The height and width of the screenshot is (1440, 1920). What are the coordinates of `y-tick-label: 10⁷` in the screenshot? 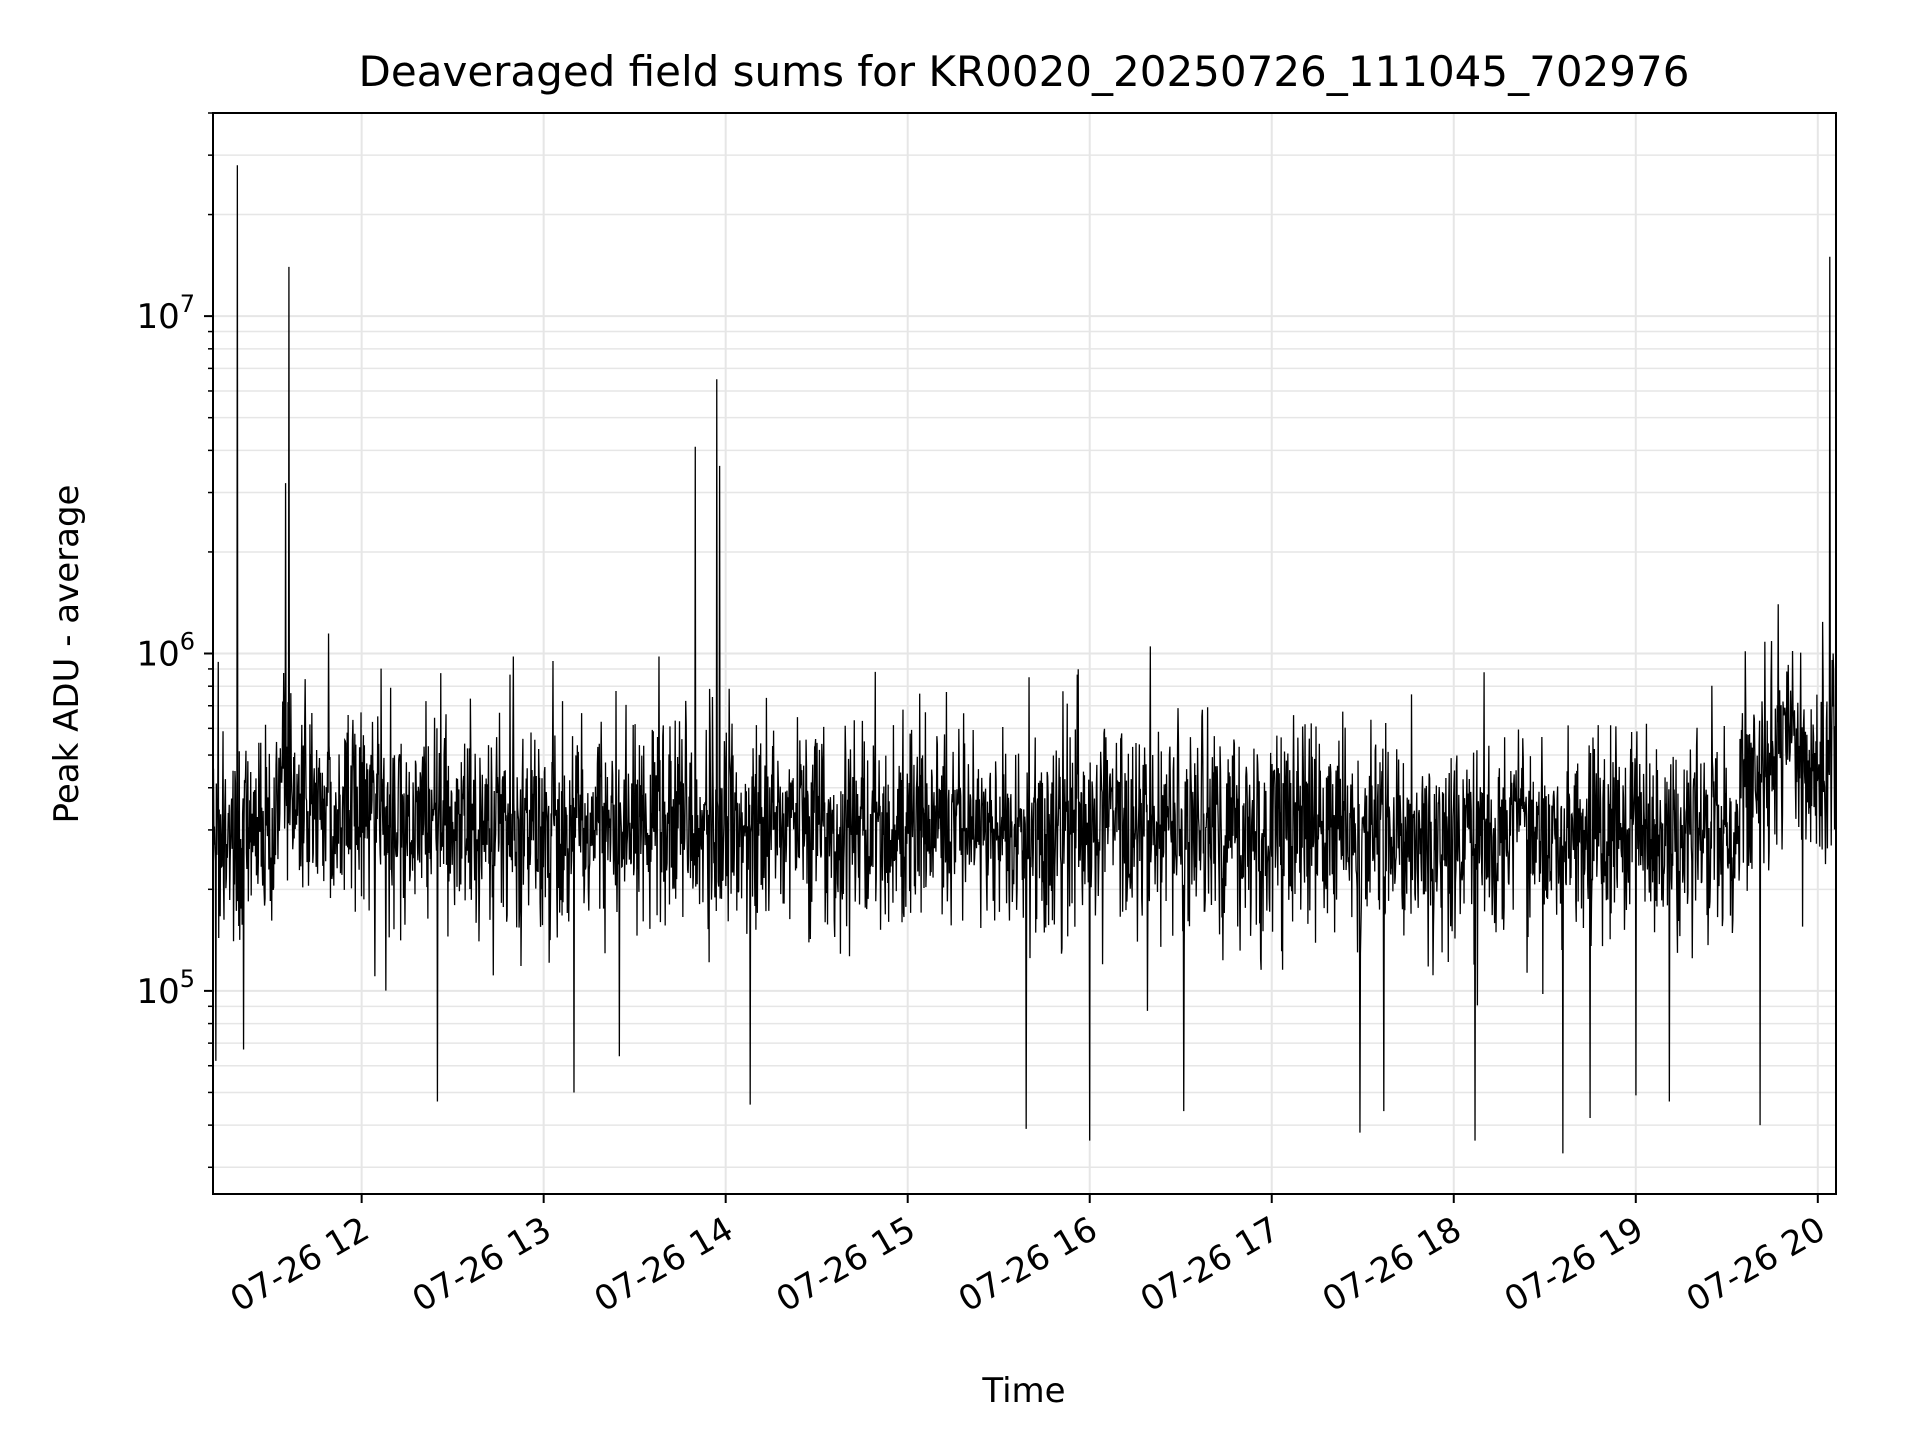 It's located at (165, 313).